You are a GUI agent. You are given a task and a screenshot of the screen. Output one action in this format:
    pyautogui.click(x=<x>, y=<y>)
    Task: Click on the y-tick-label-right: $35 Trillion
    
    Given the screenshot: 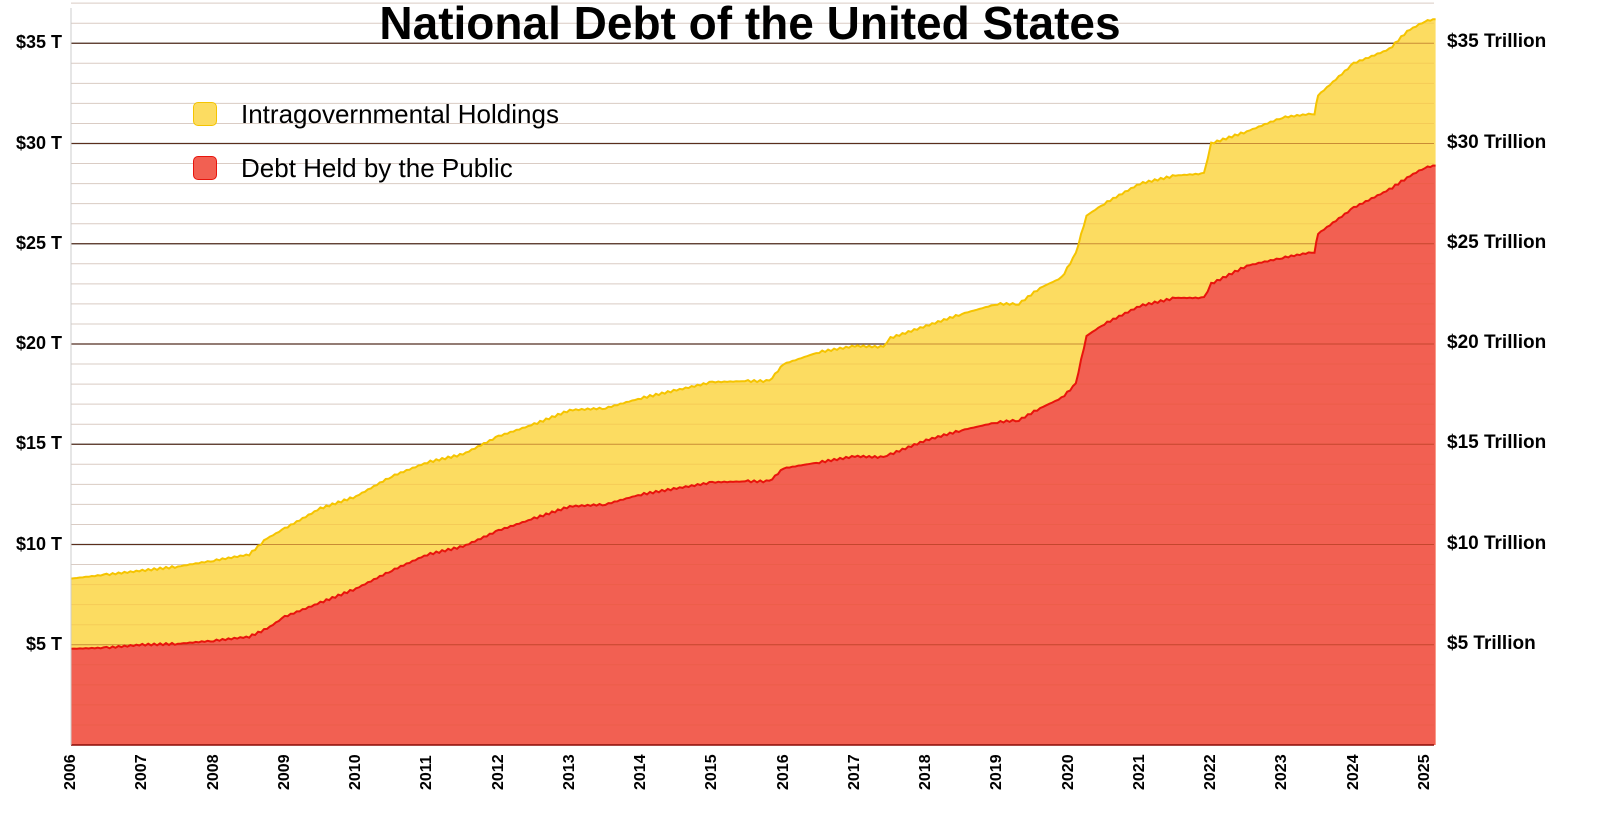 What is the action you would take?
    pyautogui.click(x=1497, y=42)
    